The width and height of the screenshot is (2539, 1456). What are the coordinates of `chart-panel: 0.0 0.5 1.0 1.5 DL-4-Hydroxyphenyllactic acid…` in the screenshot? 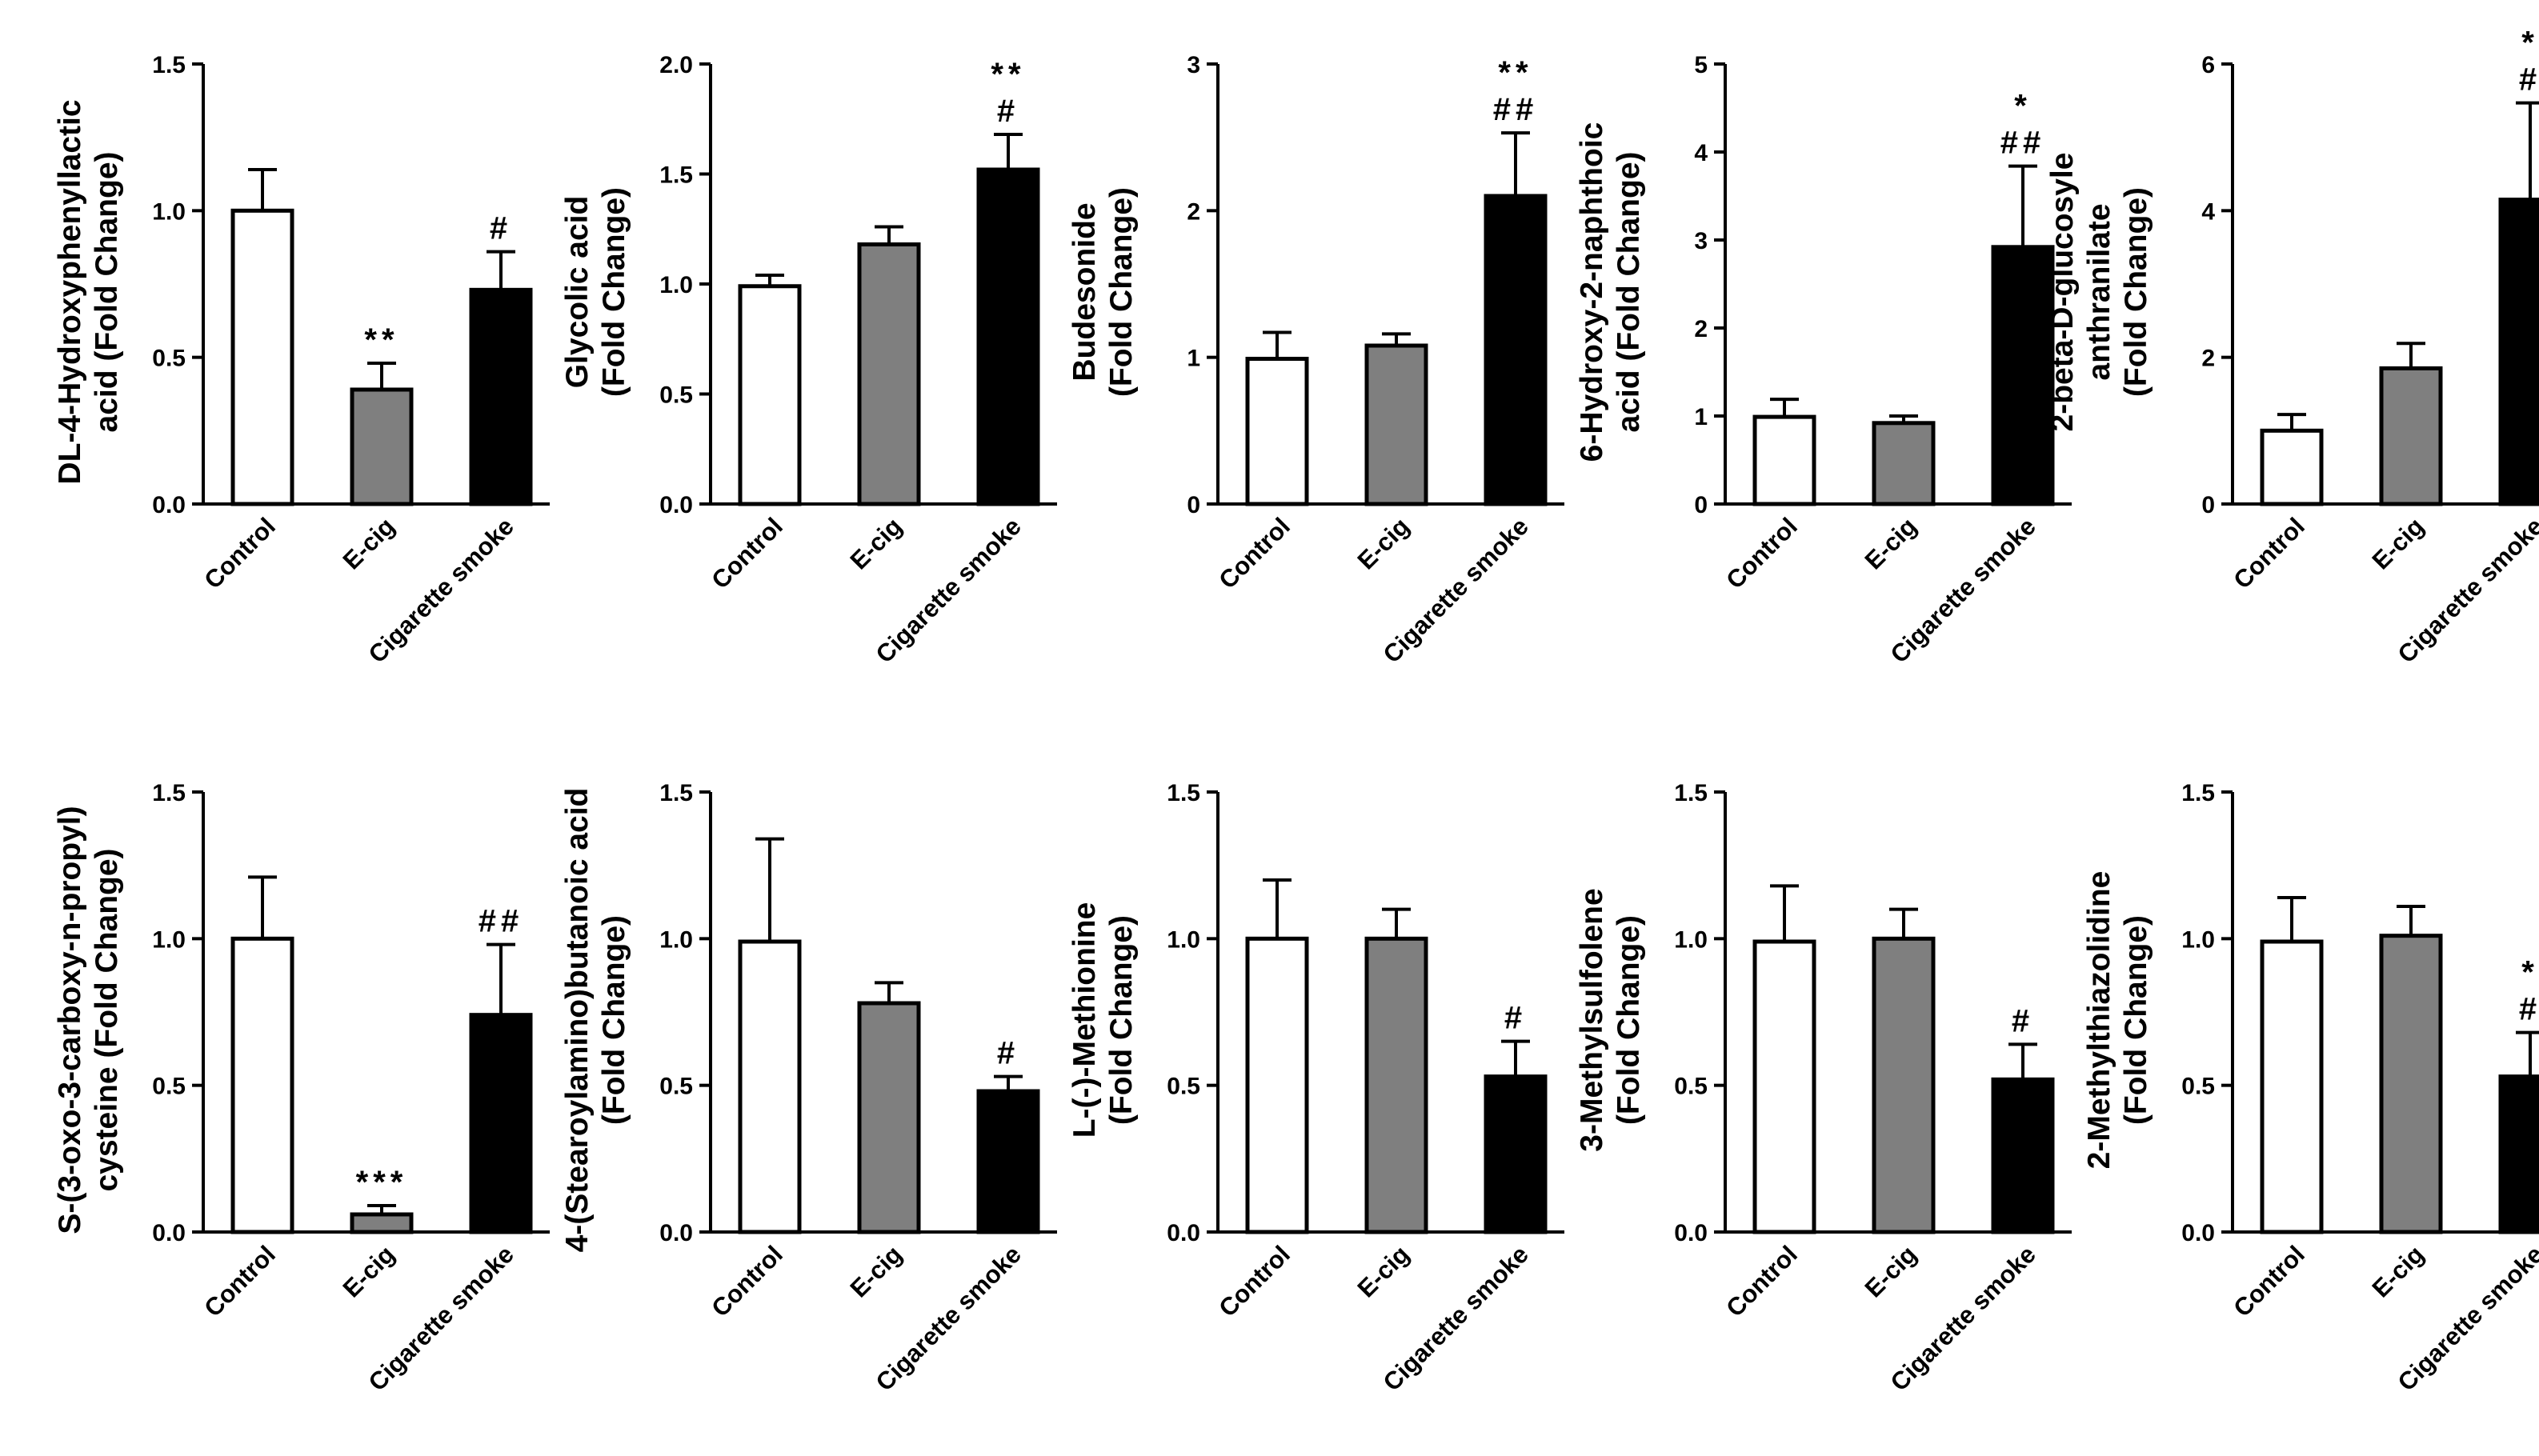 It's located at (275, 364).